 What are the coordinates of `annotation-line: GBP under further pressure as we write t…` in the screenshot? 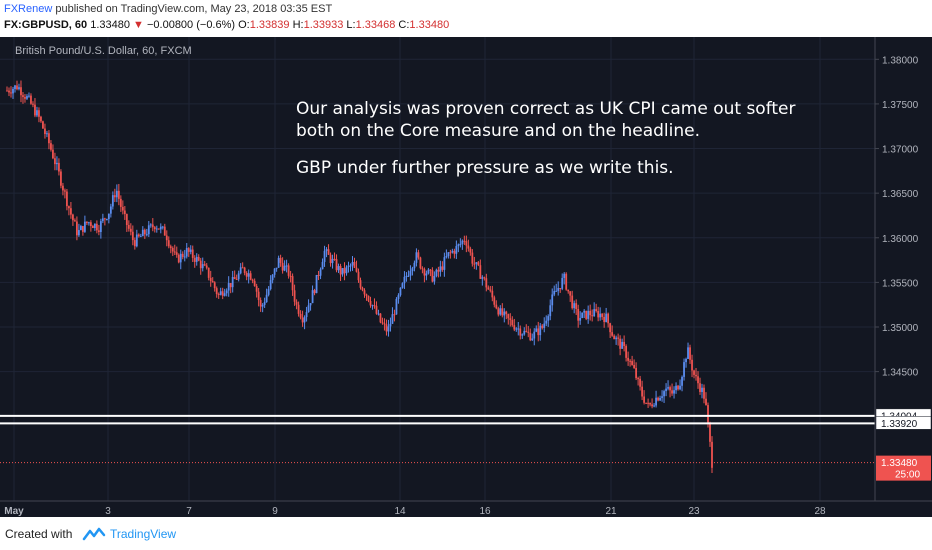 It's located at (485, 168).